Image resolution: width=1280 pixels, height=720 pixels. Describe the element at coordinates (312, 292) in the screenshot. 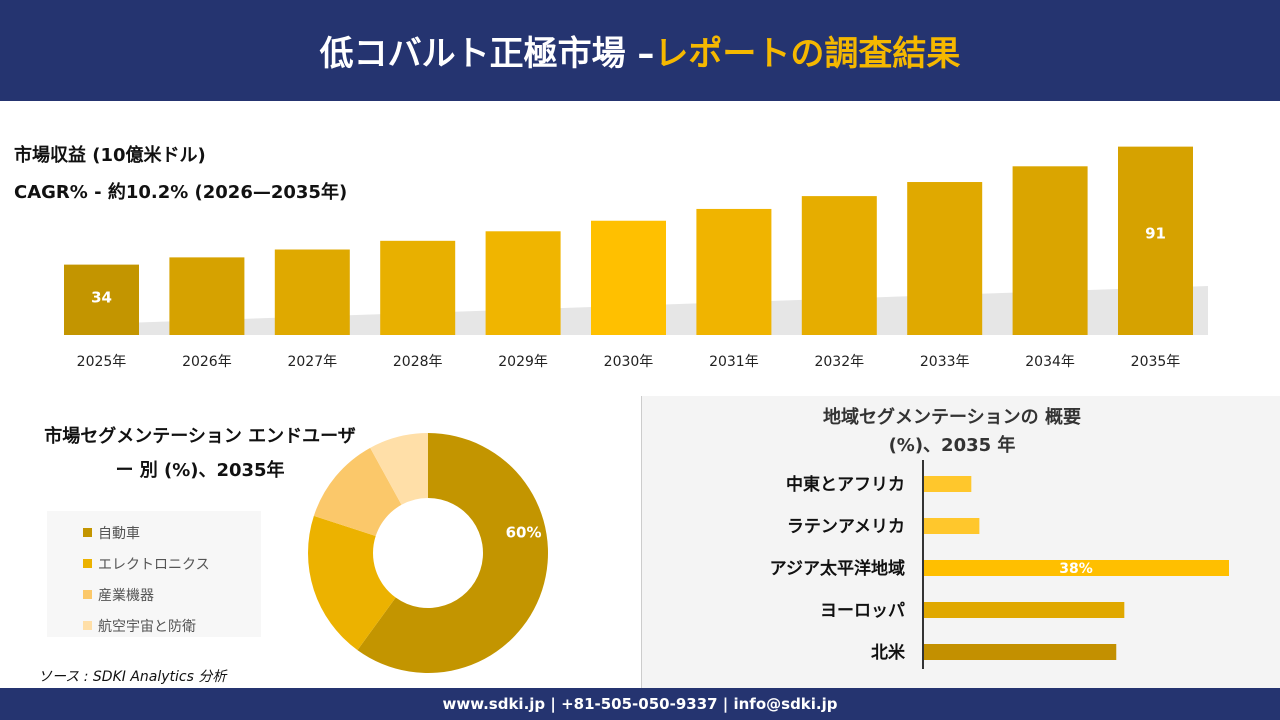

I see `bar-2027年` at that location.